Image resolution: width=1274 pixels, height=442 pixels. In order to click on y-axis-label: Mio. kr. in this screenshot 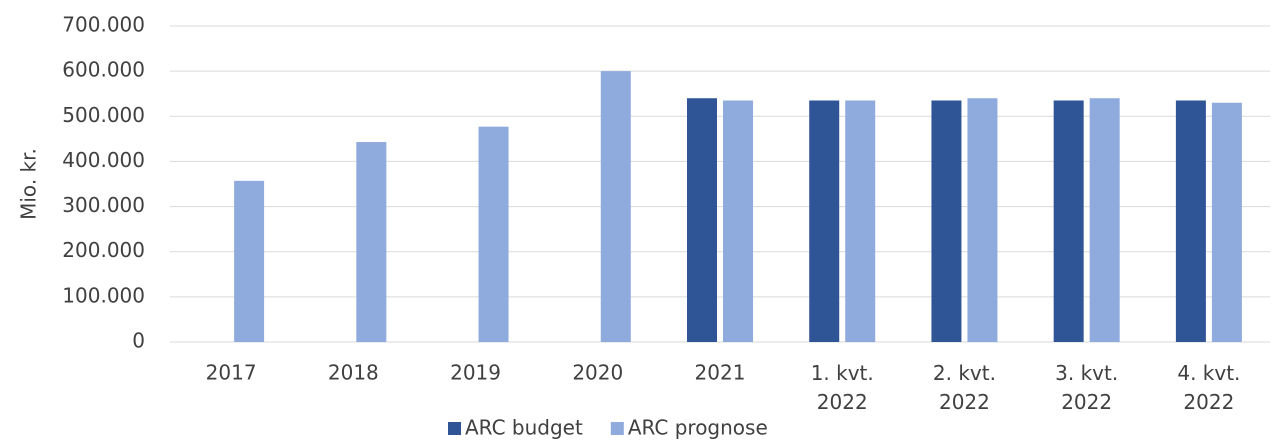, I will do `click(29, 184)`.